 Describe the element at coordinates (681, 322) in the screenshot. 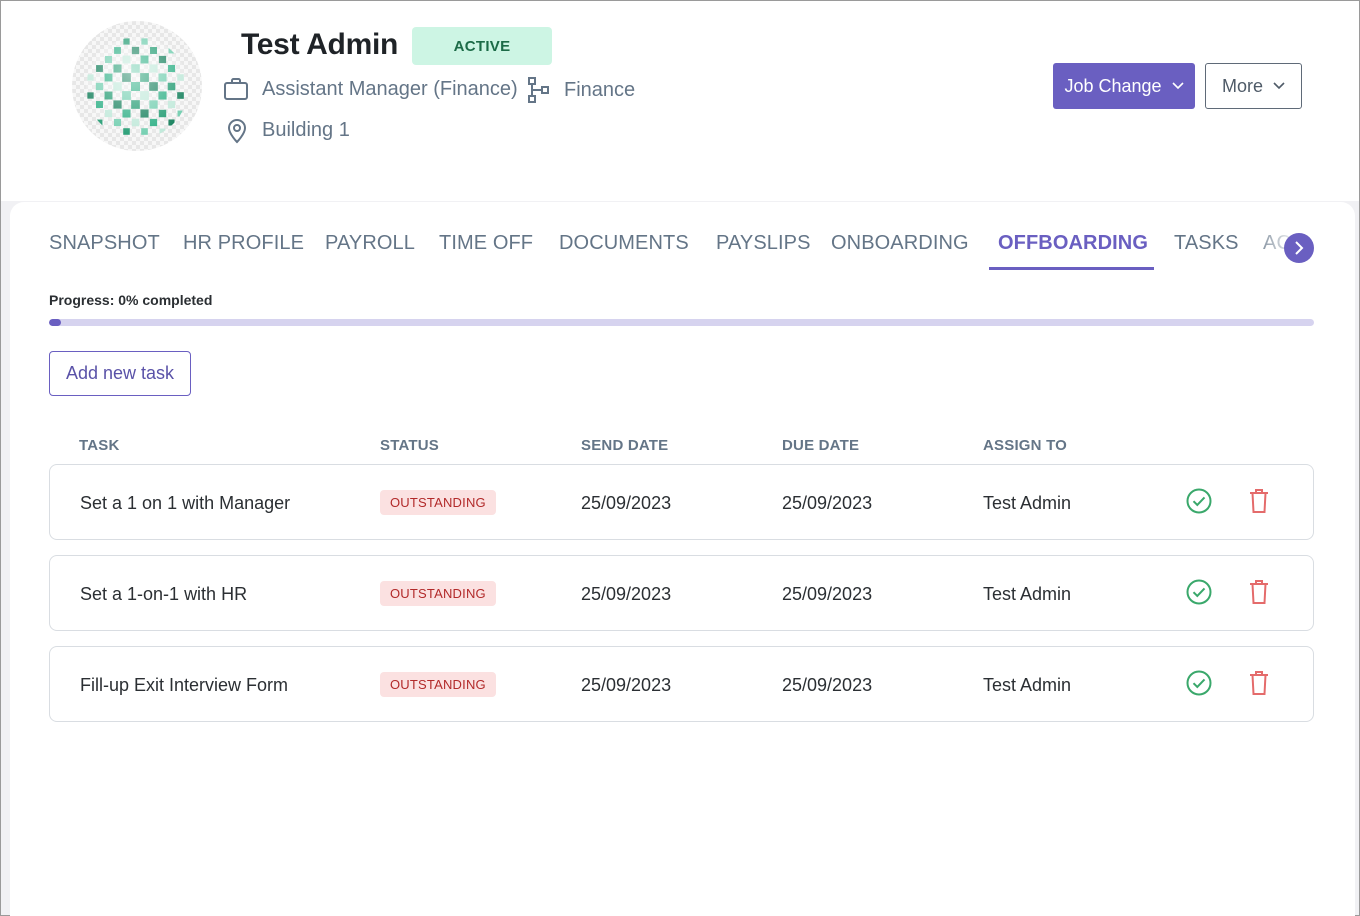

I see `progress-bar` at that location.